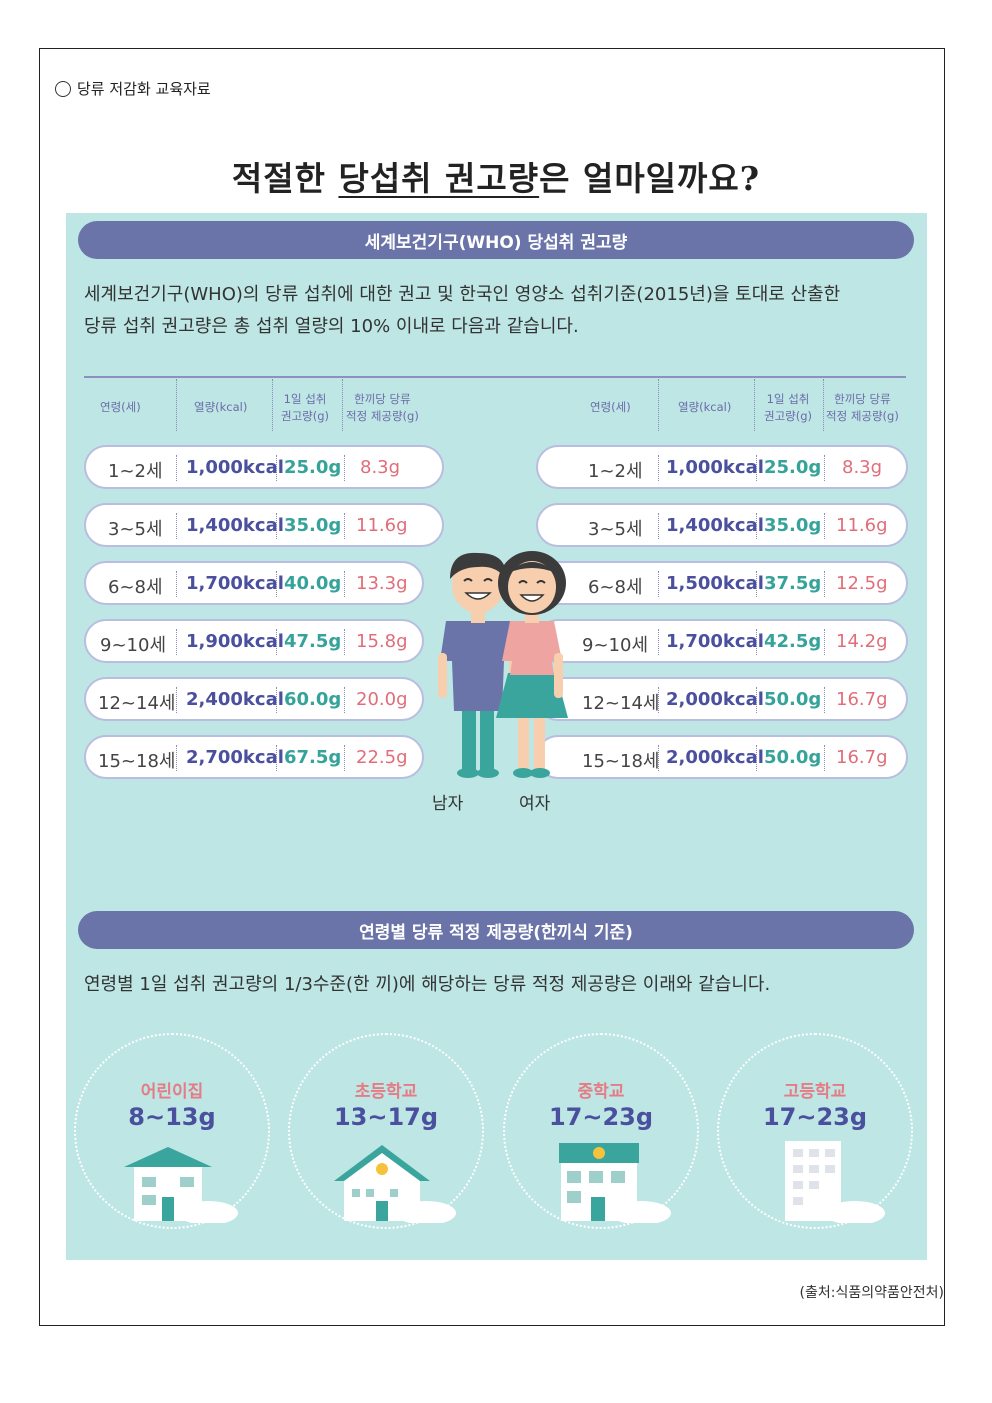 The image size is (992, 1403). I want to click on male-kcal: 1,700kcal, so click(235, 583).